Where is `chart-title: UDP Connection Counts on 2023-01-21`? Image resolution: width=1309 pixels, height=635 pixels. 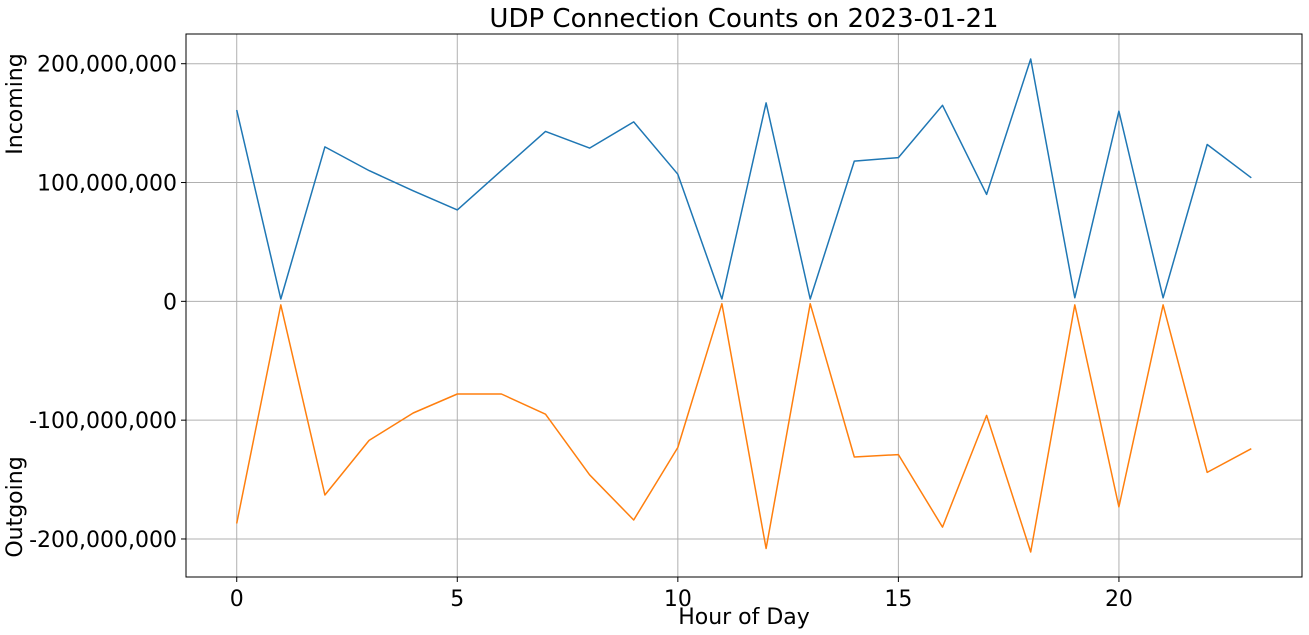 chart-title: UDP Connection Counts on 2023-01-21 is located at coordinates (743, 19).